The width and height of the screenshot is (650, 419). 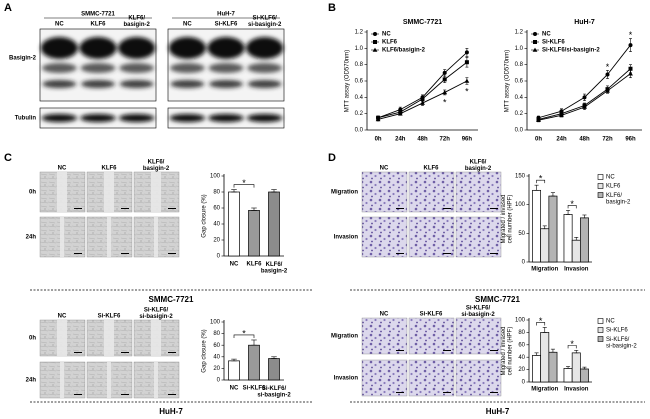 What do you see at coordinates (26, 119) in the screenshot?
I see `blot-row-label: Tubulin` at bounding box center [26, 119].